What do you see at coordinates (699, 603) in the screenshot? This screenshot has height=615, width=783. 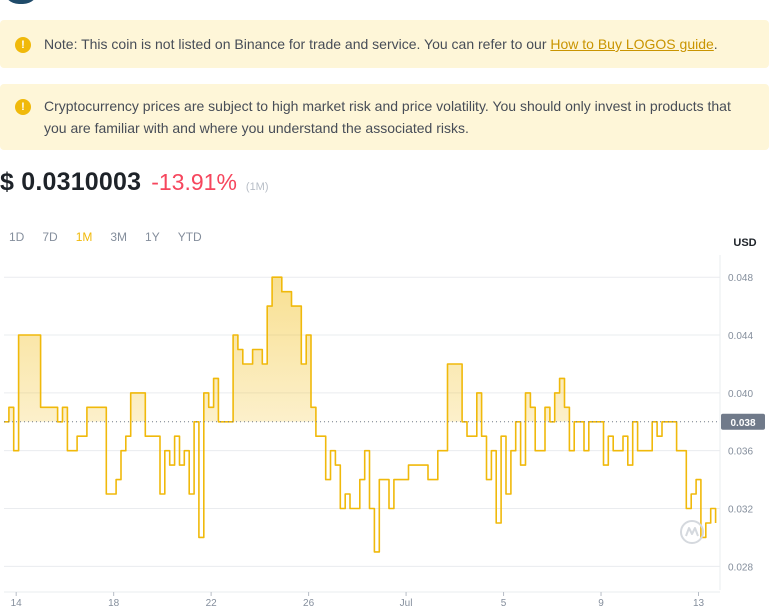 I see `x-tick-label: 13` at bounding box center [699, 603].